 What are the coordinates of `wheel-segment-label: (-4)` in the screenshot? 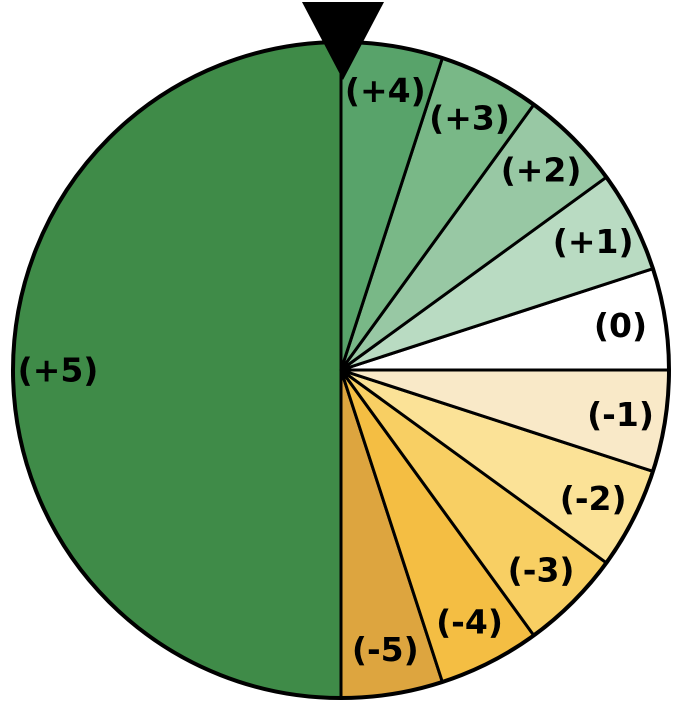 It's located at (469, 622).